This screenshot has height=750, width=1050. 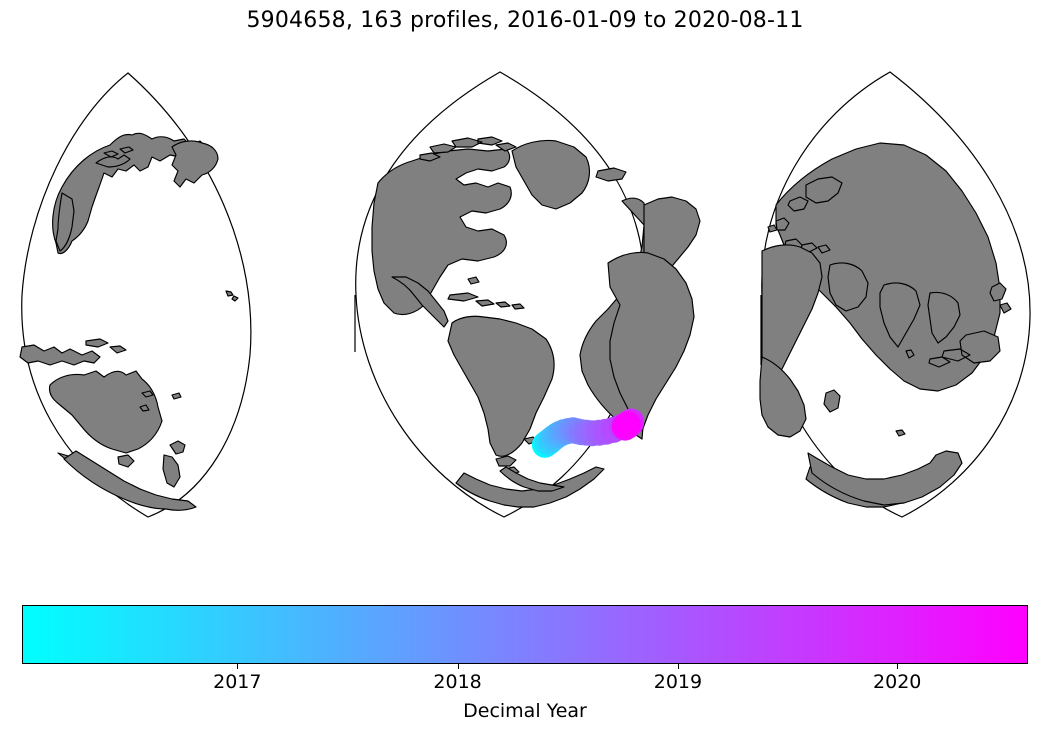 I want to click on colorbar-gradient, so click(x=525, y=634).